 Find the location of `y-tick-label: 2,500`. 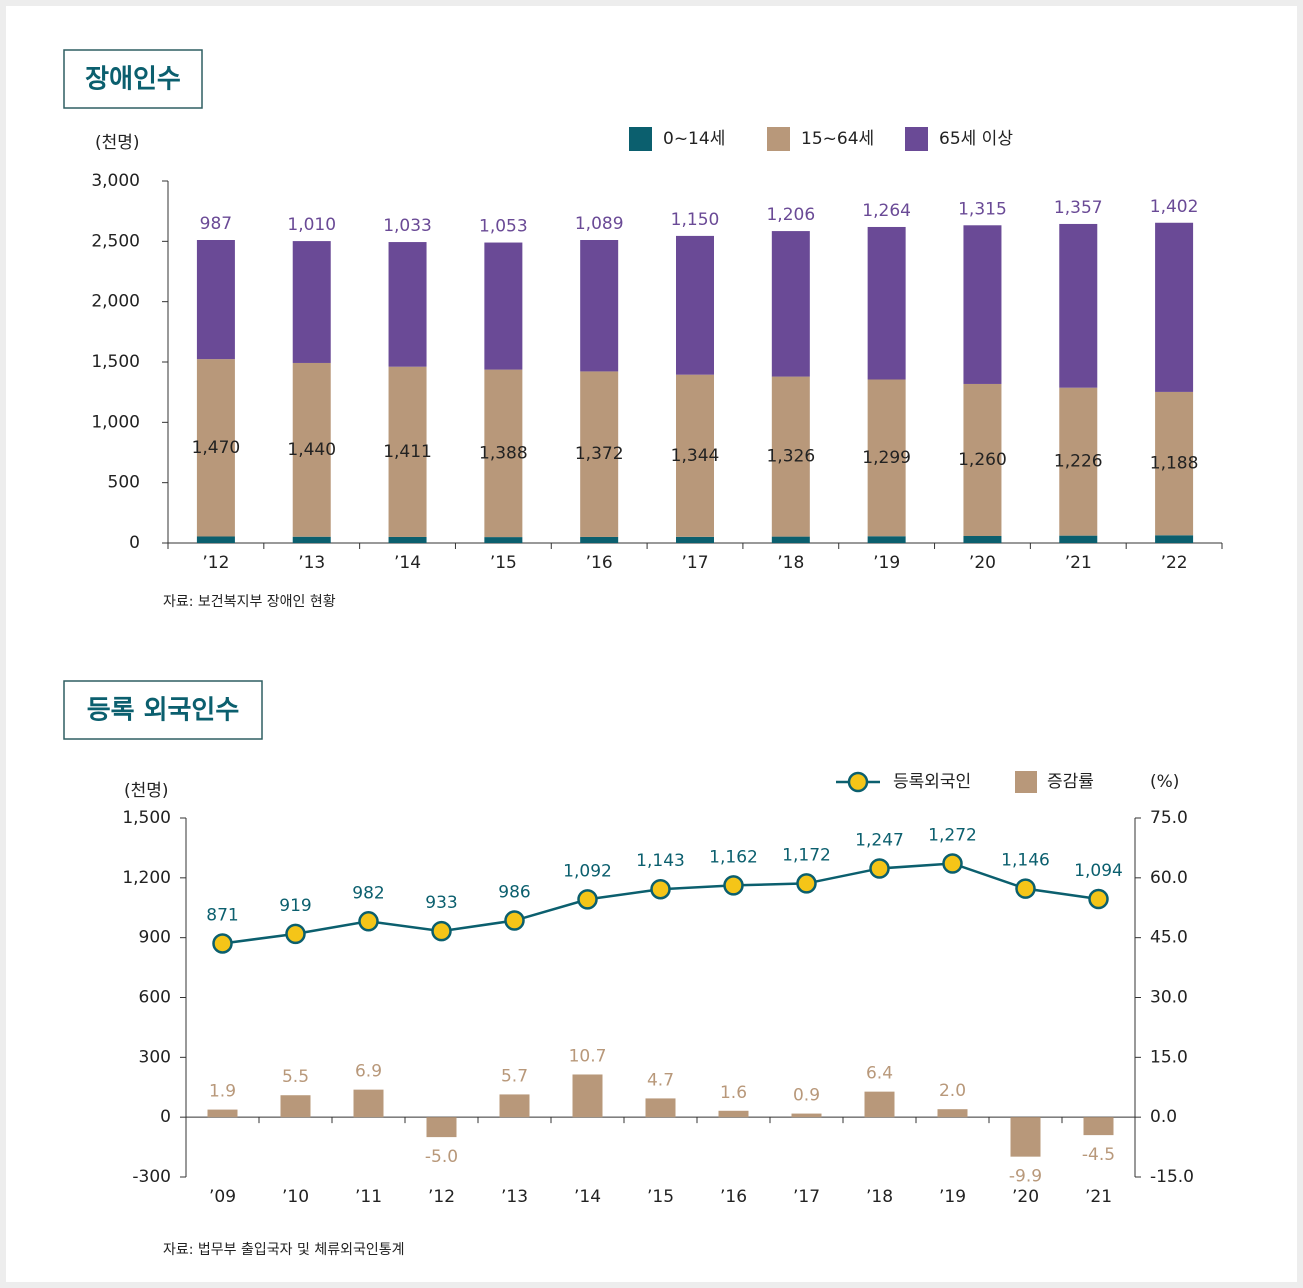

y-tick-label: 2,500 is located at coordinates (115, 241).